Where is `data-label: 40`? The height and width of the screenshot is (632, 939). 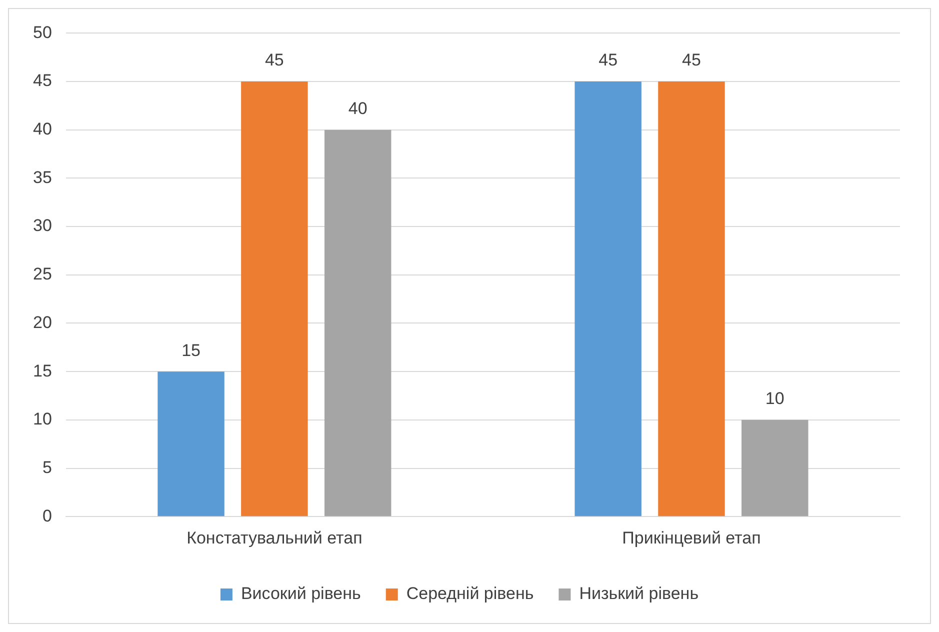 data-label: 40 is located at coordinates (358, 108).